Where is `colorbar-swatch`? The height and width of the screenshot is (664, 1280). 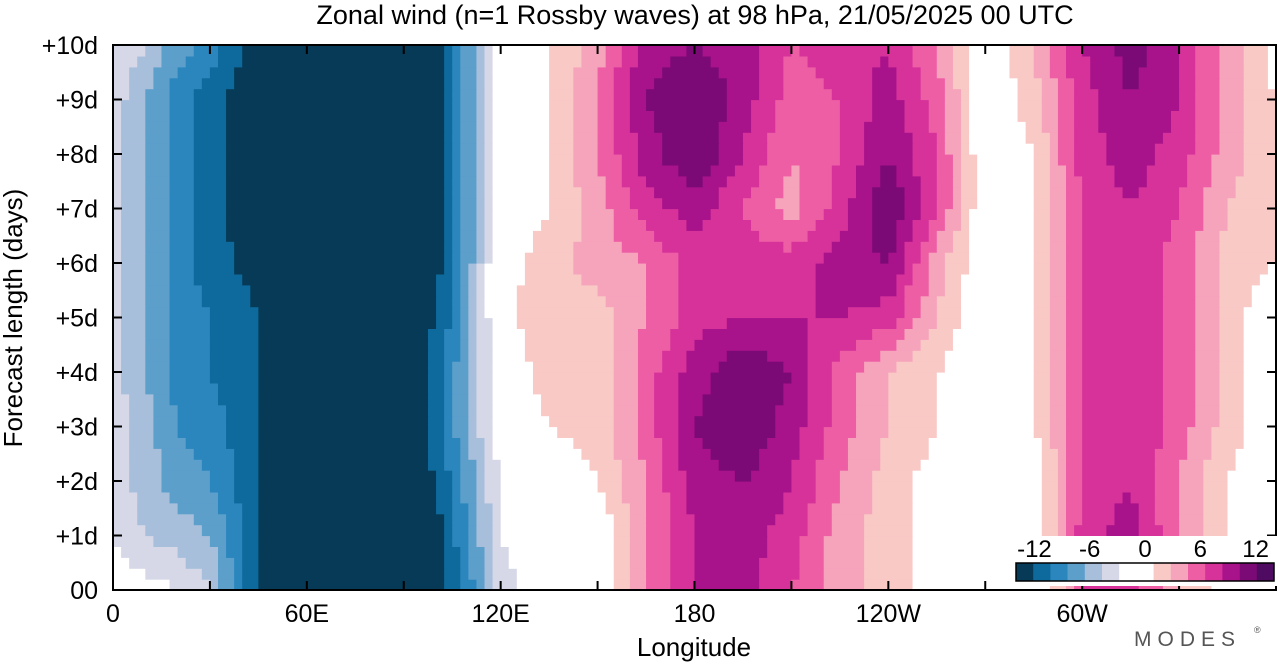 colorbar-swatch is located at coordinates (1042, 572).